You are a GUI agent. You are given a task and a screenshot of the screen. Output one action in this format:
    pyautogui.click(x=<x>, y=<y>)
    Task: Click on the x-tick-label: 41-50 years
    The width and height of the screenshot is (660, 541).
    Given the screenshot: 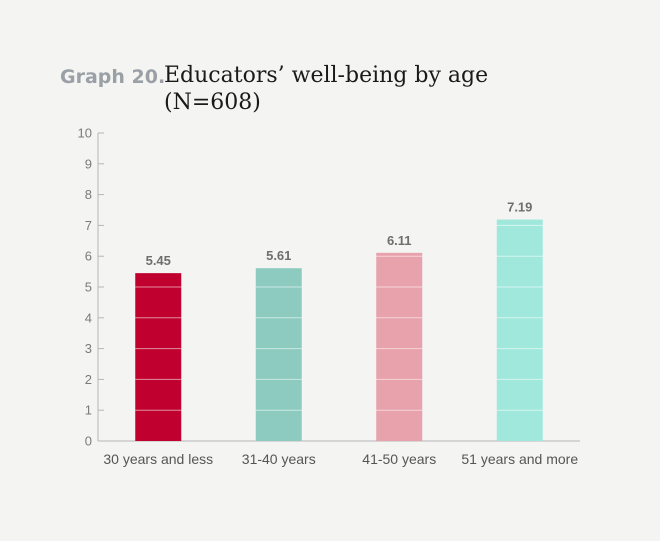 What is the action you would take?
    pyautogui.click(x=399, y=459)
    